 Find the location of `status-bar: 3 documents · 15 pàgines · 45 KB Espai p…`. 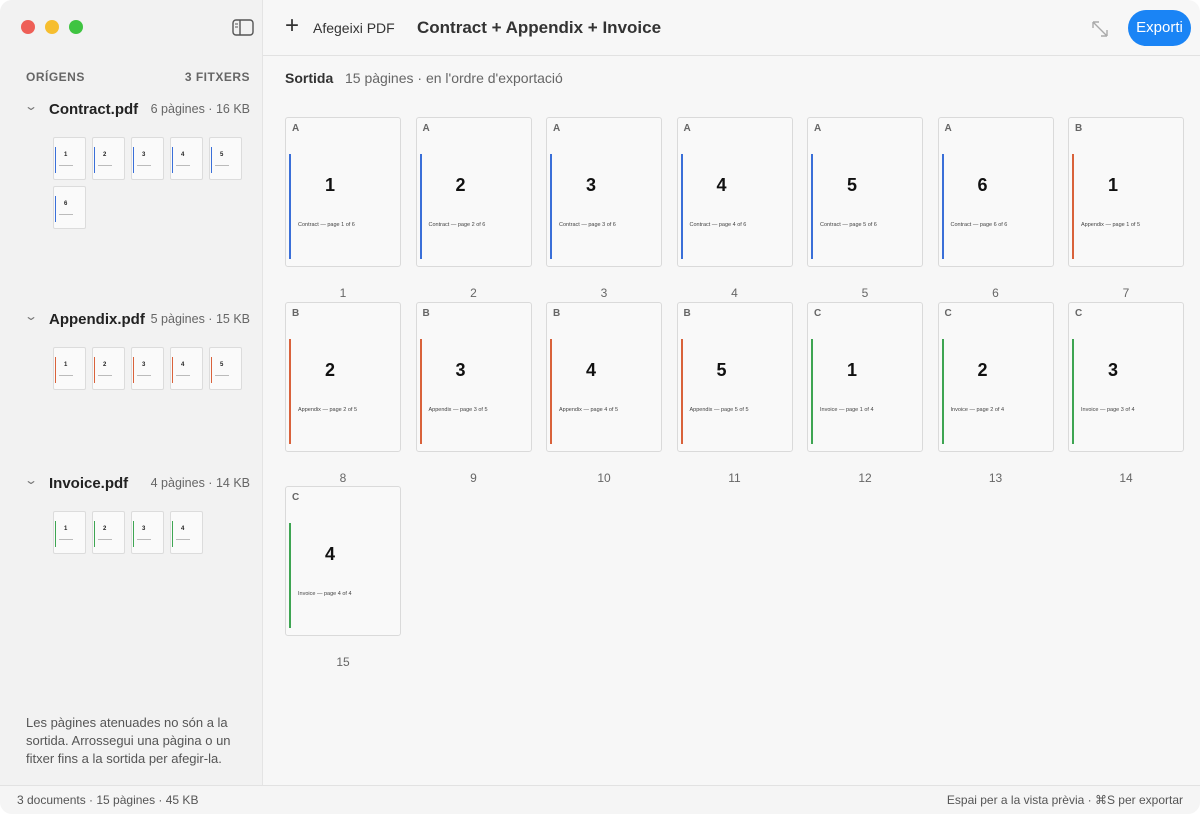

status-bar: 3 documents · 15 pàgines · 45 KB Espai p… is located at coordinates (600, 799).